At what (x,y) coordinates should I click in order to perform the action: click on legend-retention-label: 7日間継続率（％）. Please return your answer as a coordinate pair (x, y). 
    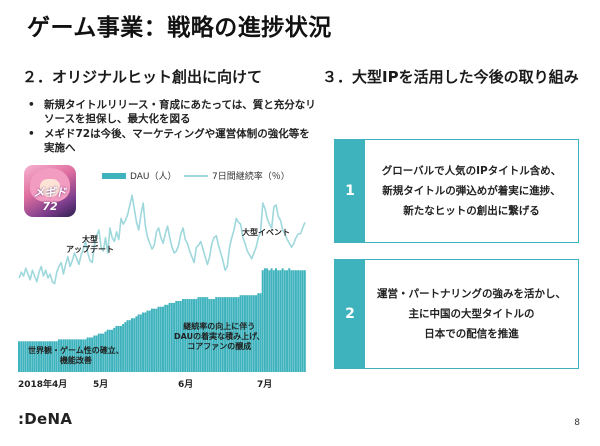
    Looking at the image, I should click on (251, 177).